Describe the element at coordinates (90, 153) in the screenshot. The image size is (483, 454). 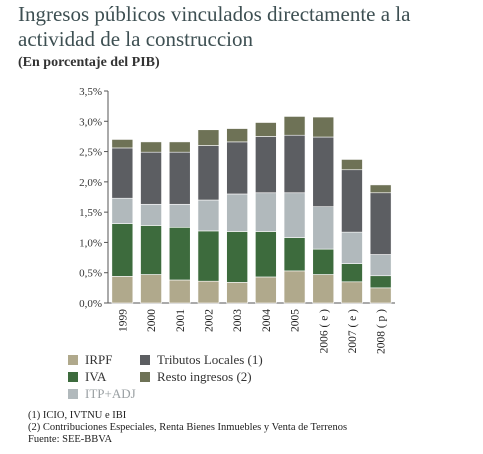
I see `y-tick-label: 2,5%` at that location.